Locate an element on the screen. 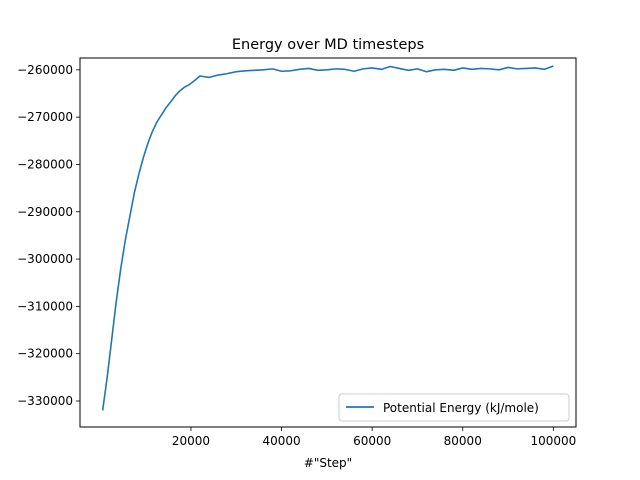 This screenshot has height=480, width=640. x-axis-label: #"Step" is located at coordinates (328, 463).